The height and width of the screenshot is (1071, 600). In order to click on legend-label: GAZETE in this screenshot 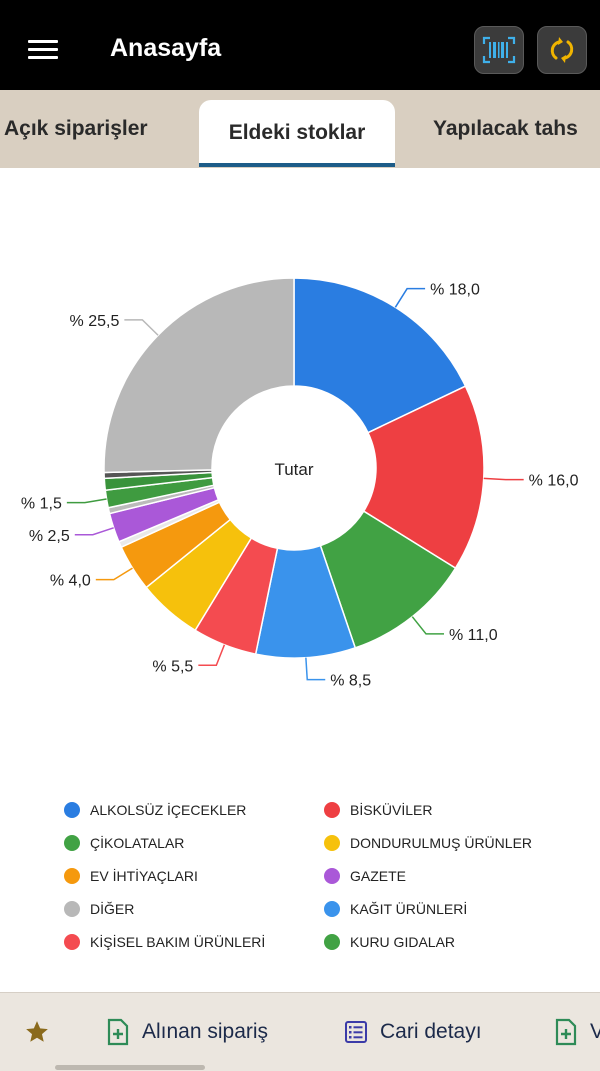, I will do `click(378, 876)`.